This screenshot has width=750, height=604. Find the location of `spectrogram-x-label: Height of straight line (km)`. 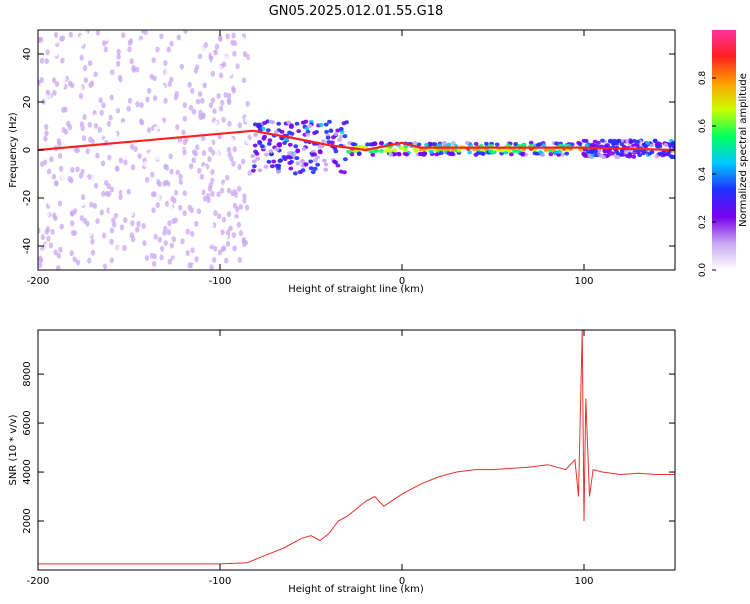

spectrogram-x-label: Height of straight line (km) is located at coordinates (356, 289).